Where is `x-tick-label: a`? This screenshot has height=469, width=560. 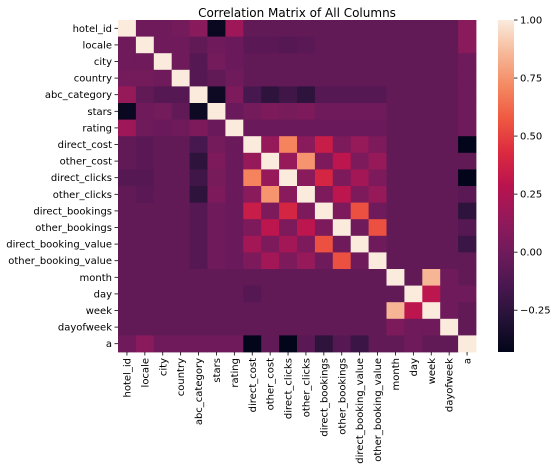 x-tick-label: a is located at coordinates (468, 361).